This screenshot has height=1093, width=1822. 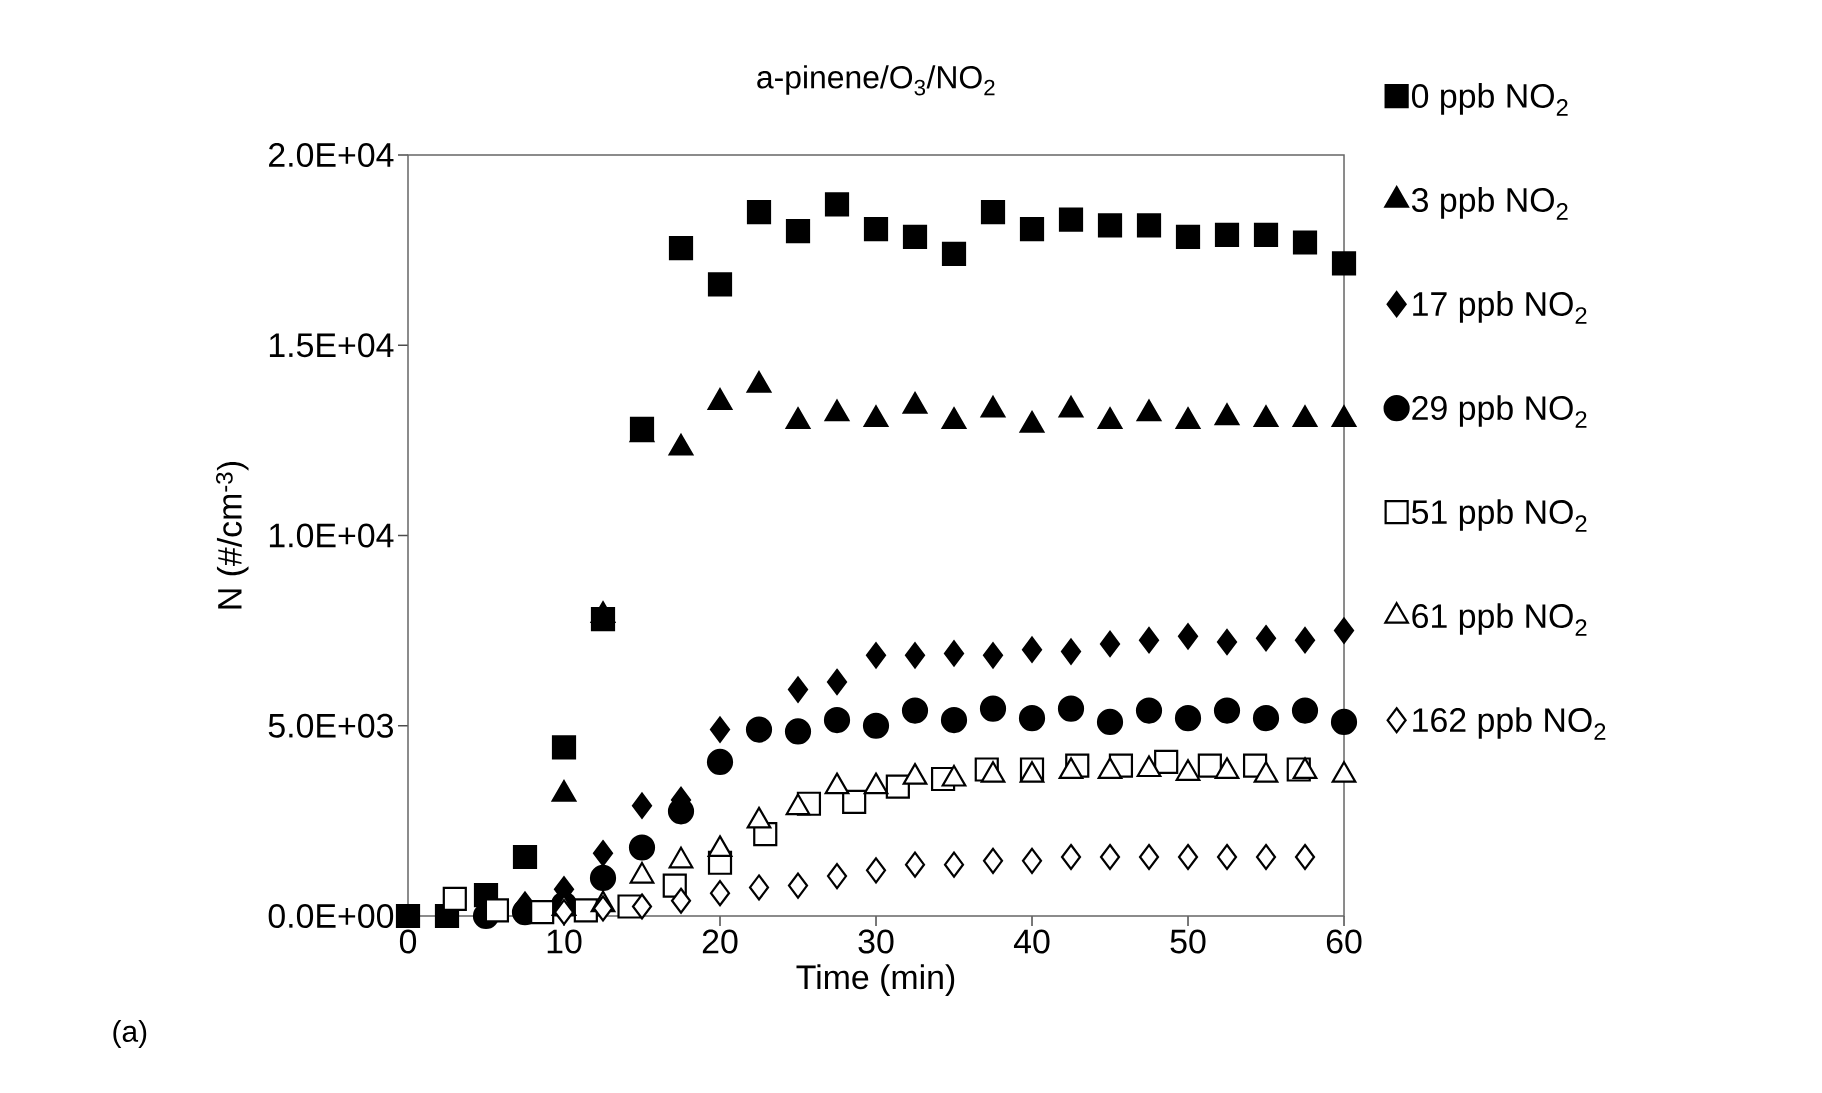 What do you see at coordinates (408, 941) in the screenshot?
I see `x-tick-label: 0` at bounding box center [408, 941].